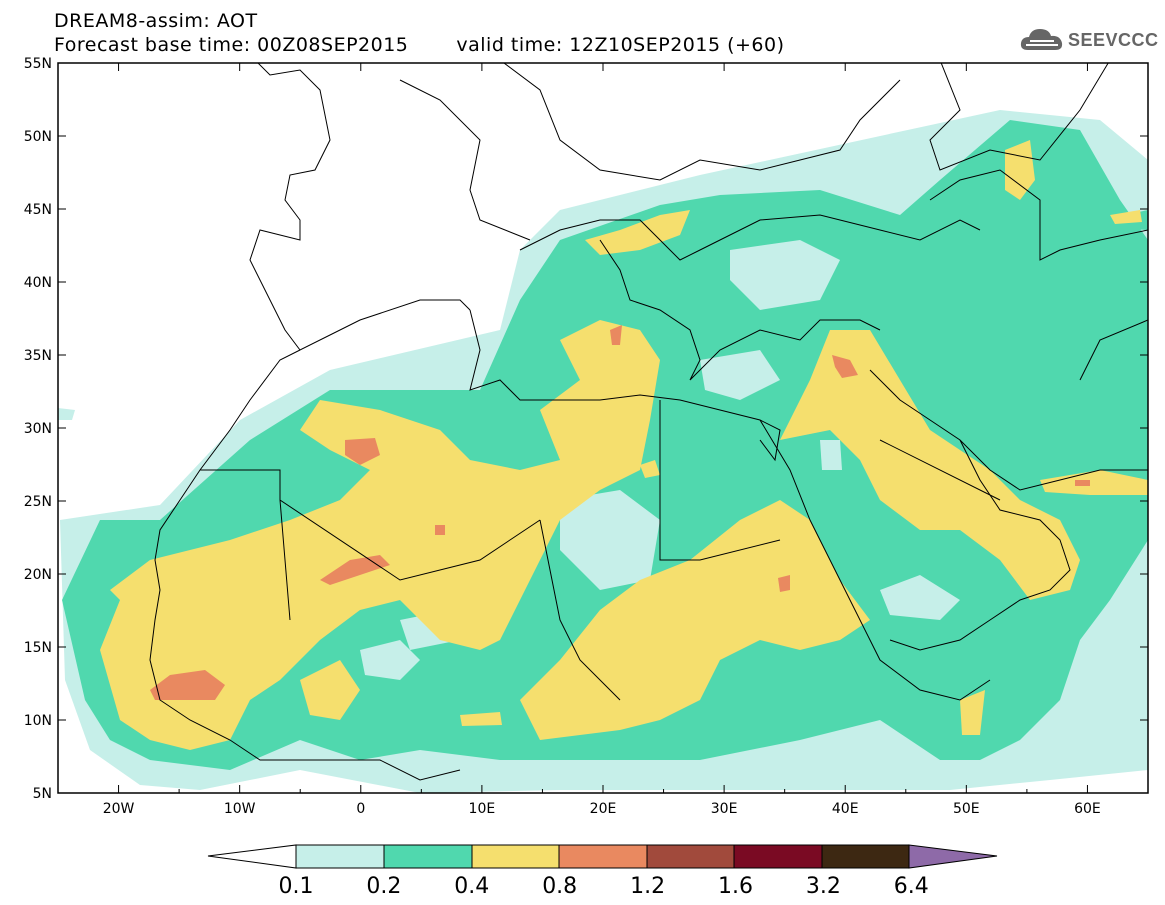 The height and width of the screenshot is (905, 1165). I want to click on lat-label: 50N, so click(38, 137).